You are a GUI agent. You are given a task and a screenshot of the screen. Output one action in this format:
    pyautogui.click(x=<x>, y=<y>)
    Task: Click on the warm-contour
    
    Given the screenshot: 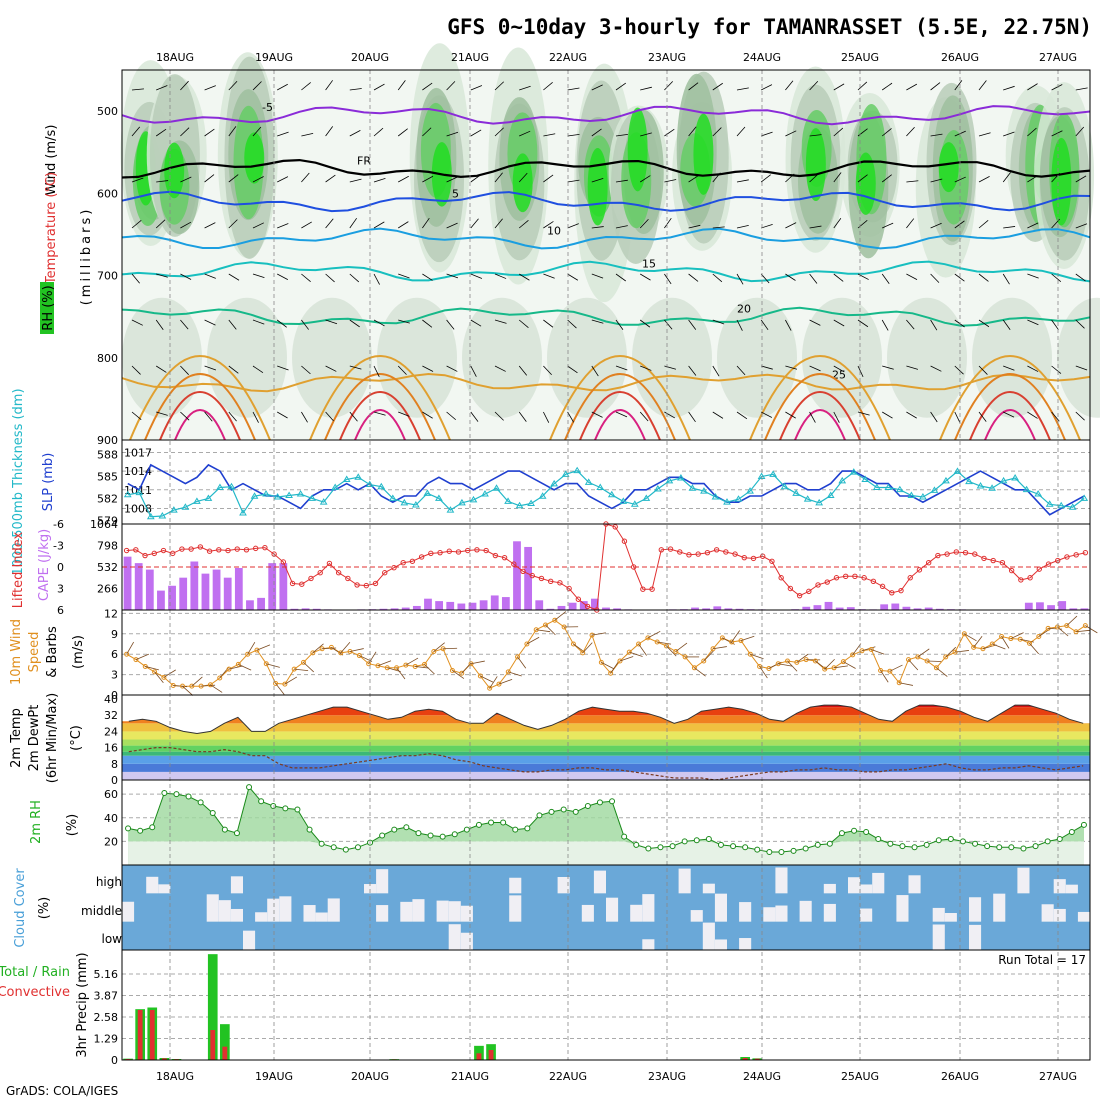 What is the action you would take?
    pyautogui.click(x=620, y=425)
    